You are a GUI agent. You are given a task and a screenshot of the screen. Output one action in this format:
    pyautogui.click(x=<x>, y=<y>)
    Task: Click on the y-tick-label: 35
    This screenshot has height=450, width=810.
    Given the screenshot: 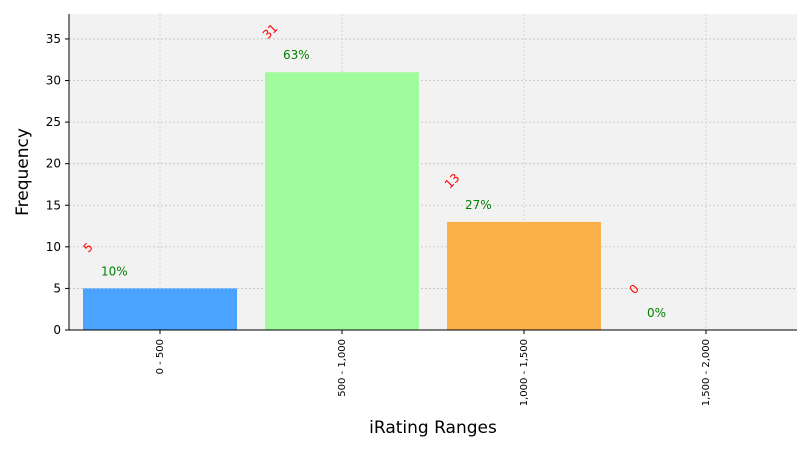 What is the action you would take?
    pyautogui.click(x=53, y=39)
    